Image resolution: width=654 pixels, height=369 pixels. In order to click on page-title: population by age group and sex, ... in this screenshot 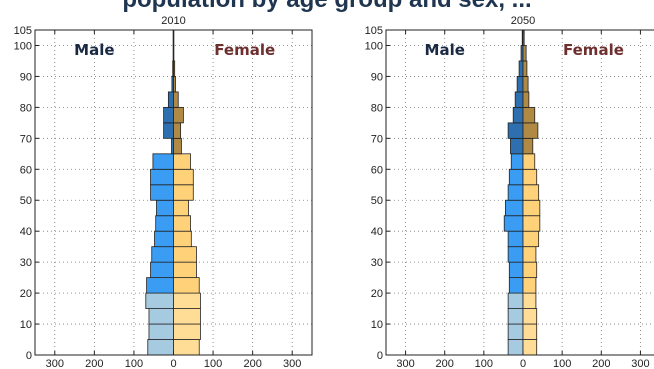, I will do `click(327, 7)`.